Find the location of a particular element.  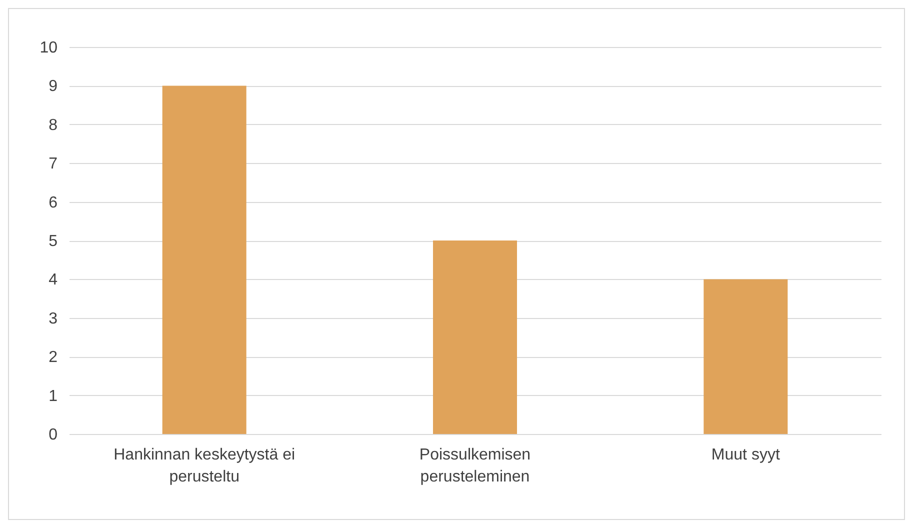

x-tick-label: Muut syyt is located at coordinates (745, 455).